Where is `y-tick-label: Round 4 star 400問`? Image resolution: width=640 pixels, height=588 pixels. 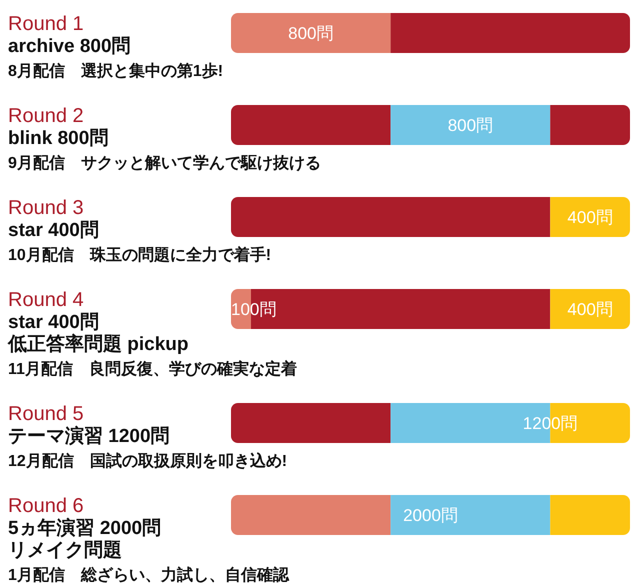
y-tick-label: Round 4 star 400問 is located at coordinates (53, 311).